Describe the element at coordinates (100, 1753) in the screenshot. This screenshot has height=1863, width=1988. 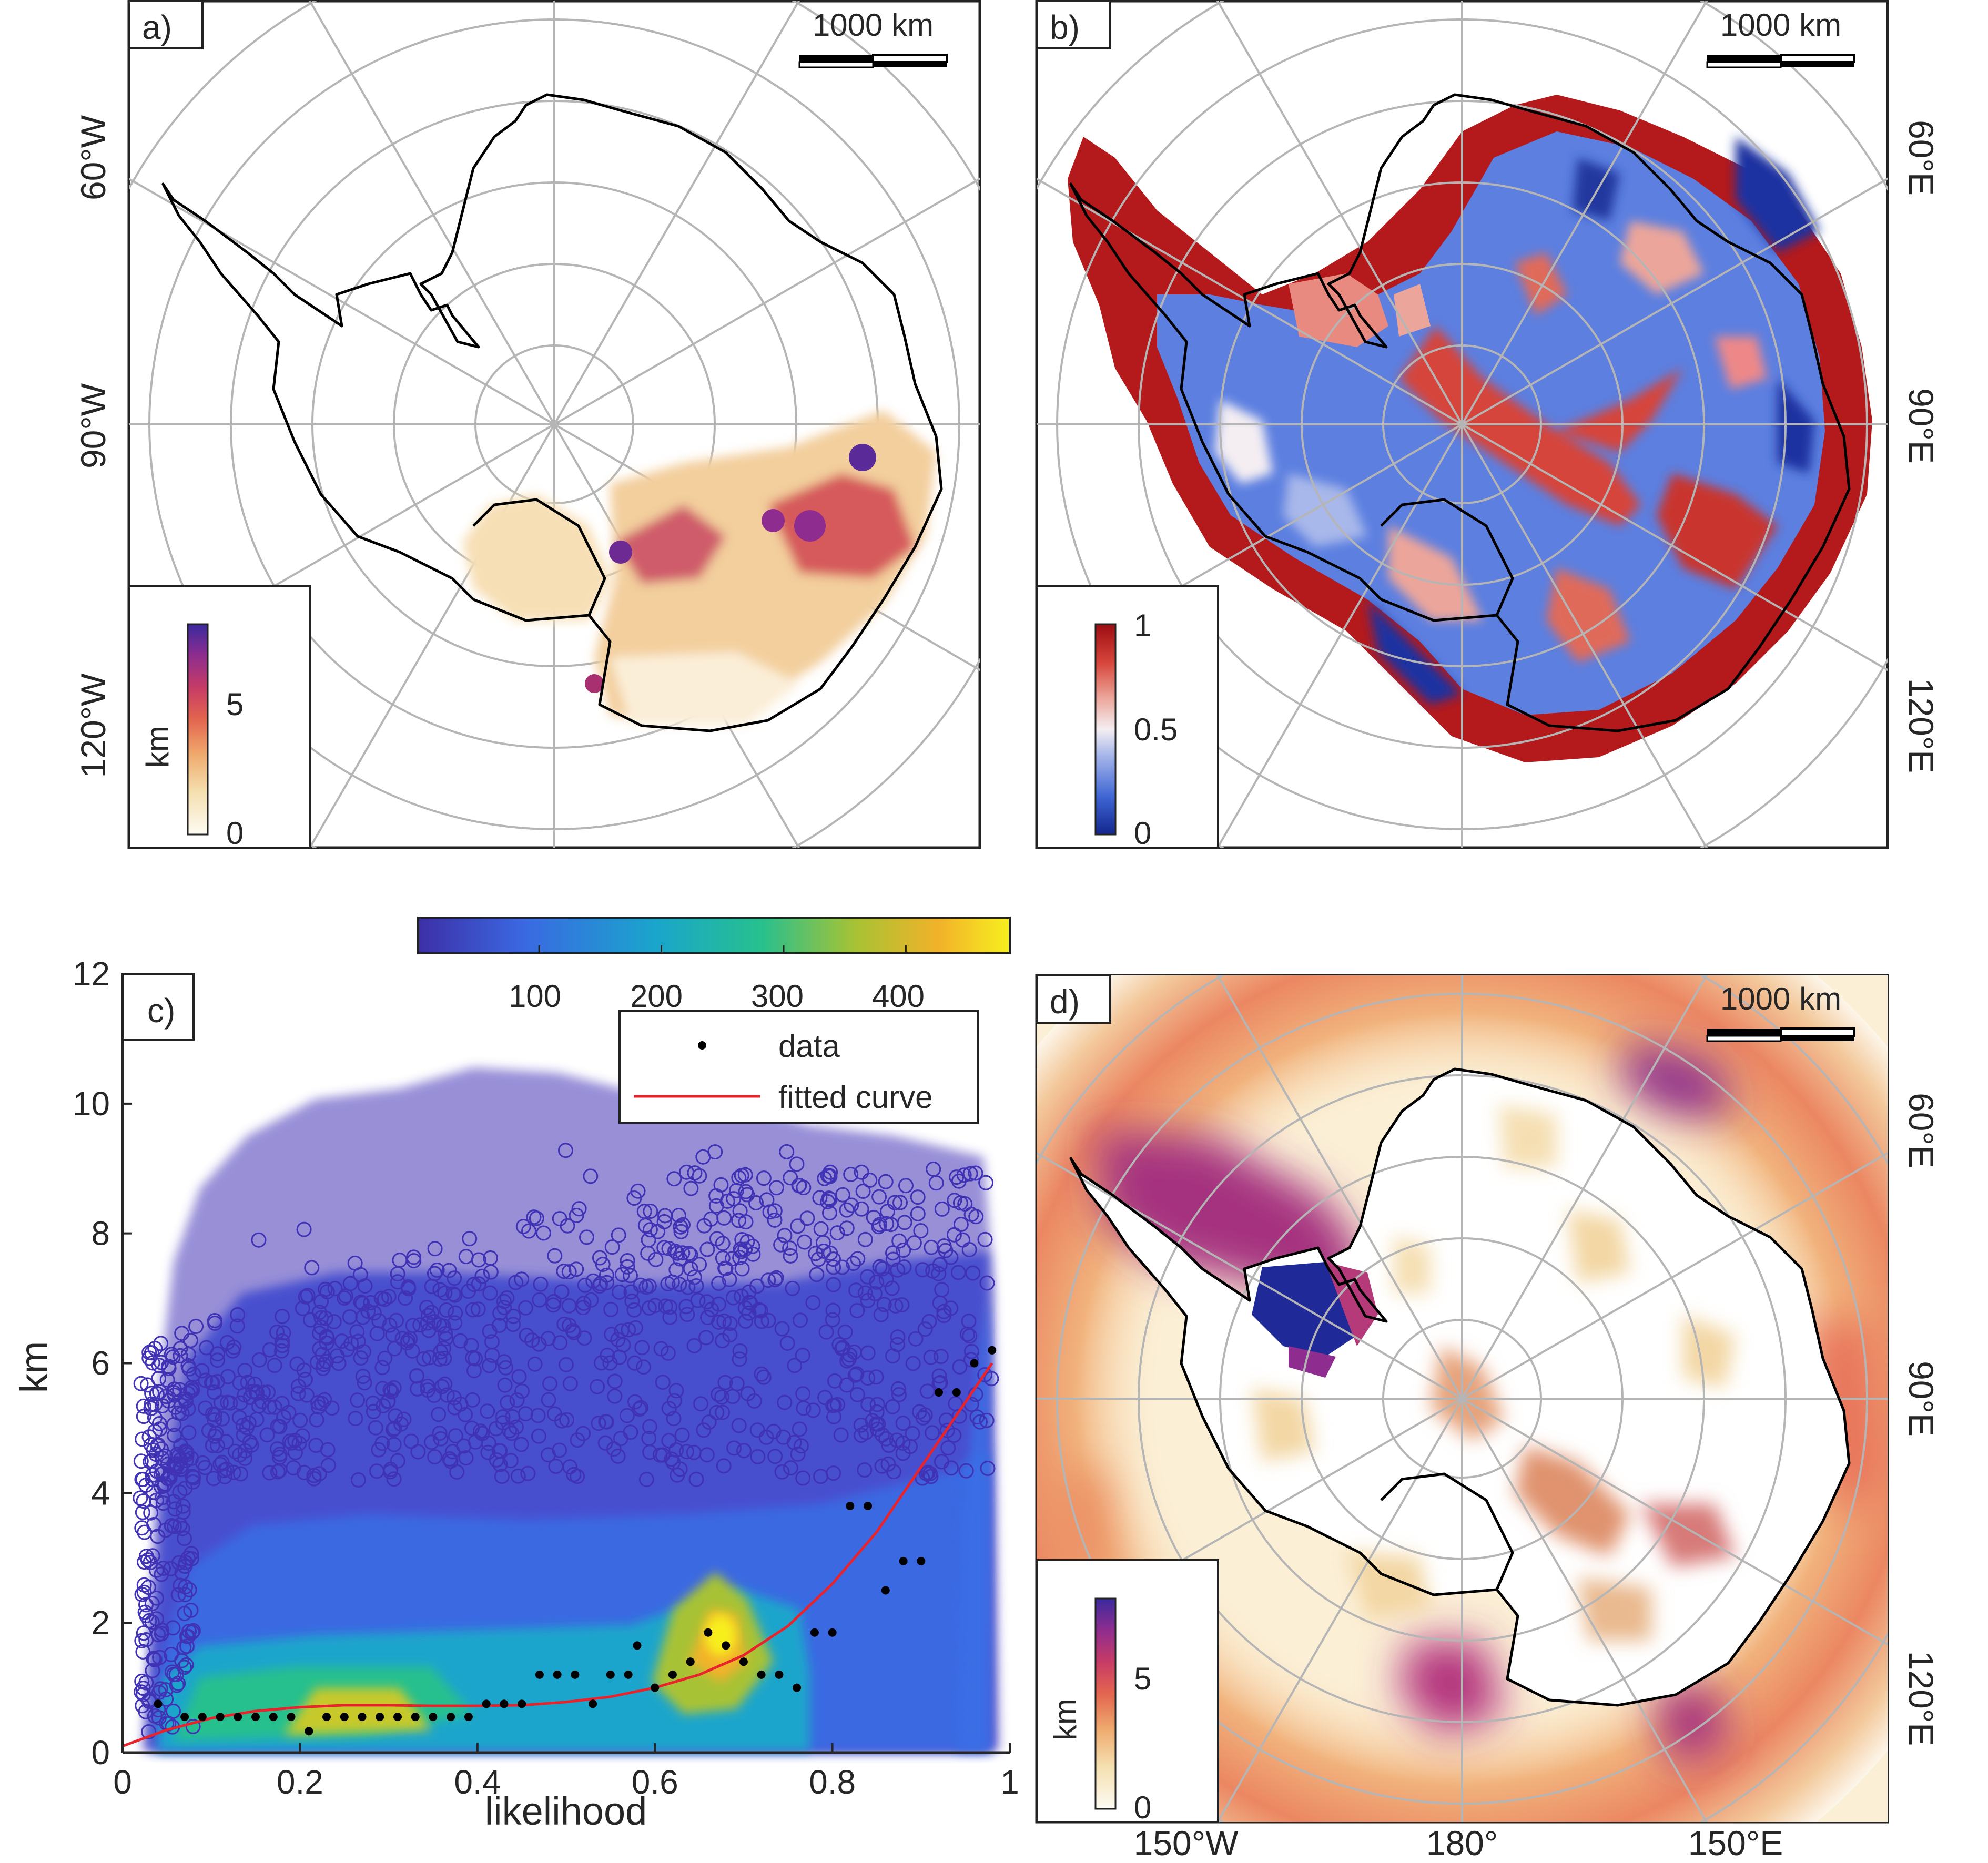
I see `y-tick-label: 0` at that location.